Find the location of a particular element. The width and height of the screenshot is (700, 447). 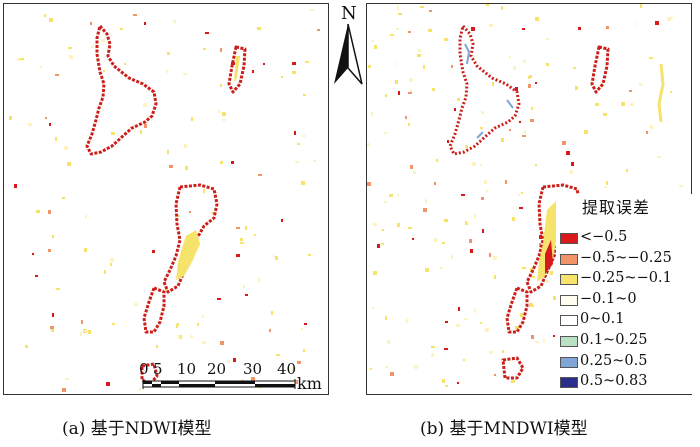

lake-south is located at coordinates (154, 310).